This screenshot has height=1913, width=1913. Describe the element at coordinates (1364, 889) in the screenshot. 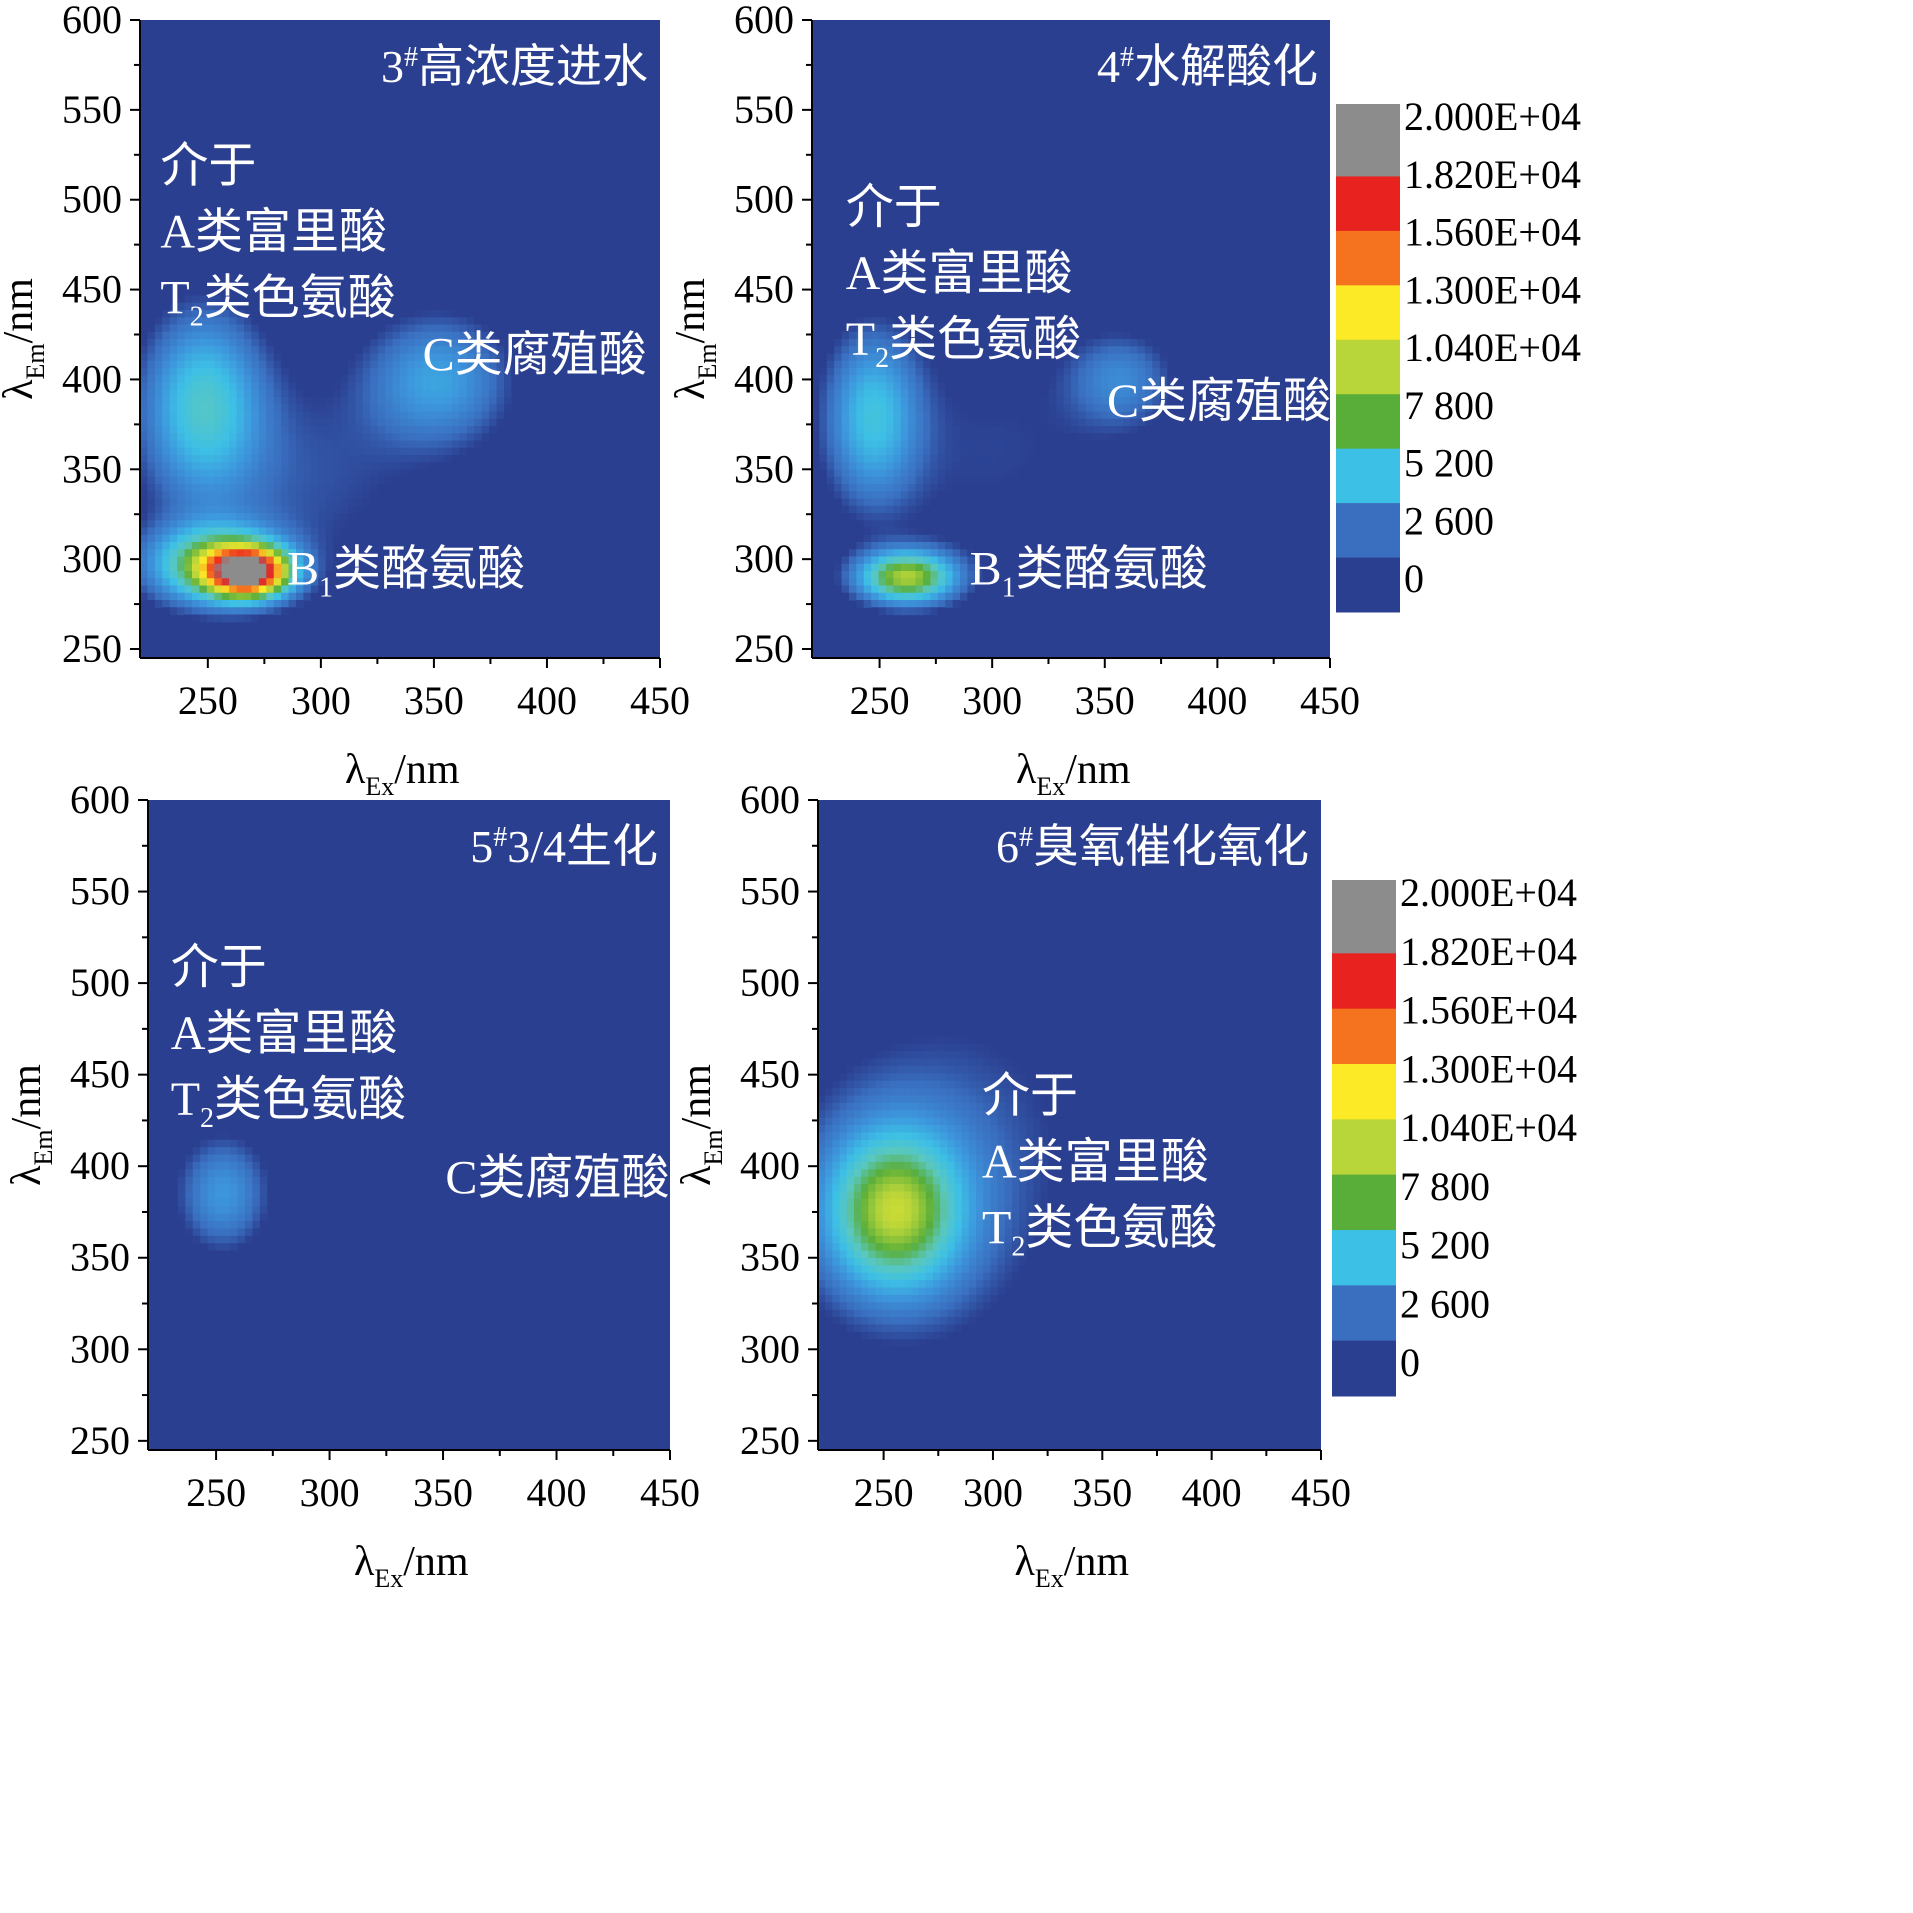

I see `colorbar-cap` at that location.